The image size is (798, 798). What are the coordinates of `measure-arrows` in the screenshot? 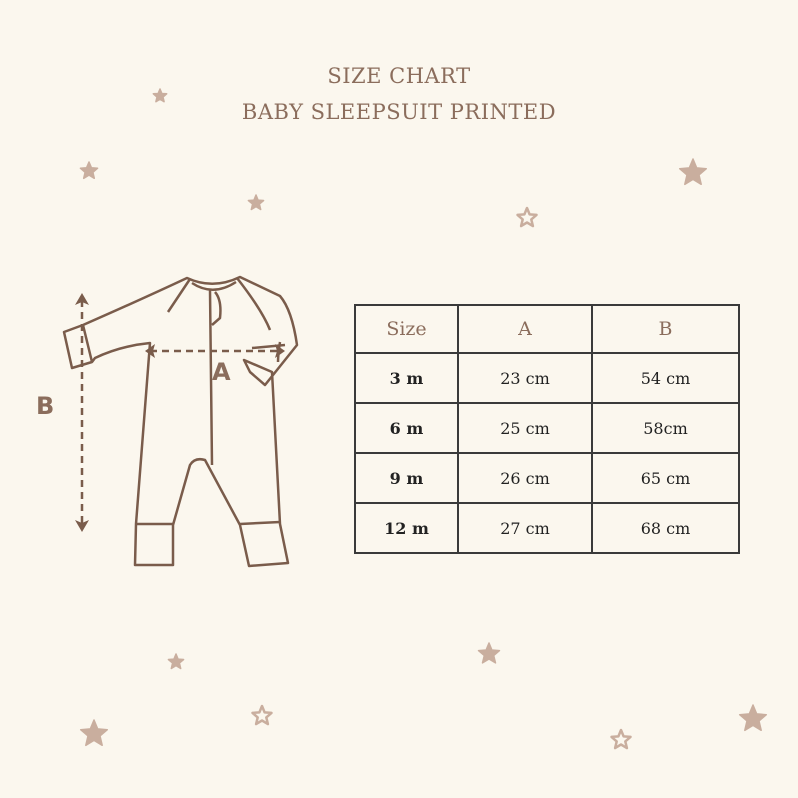 It's located at (180, 412).